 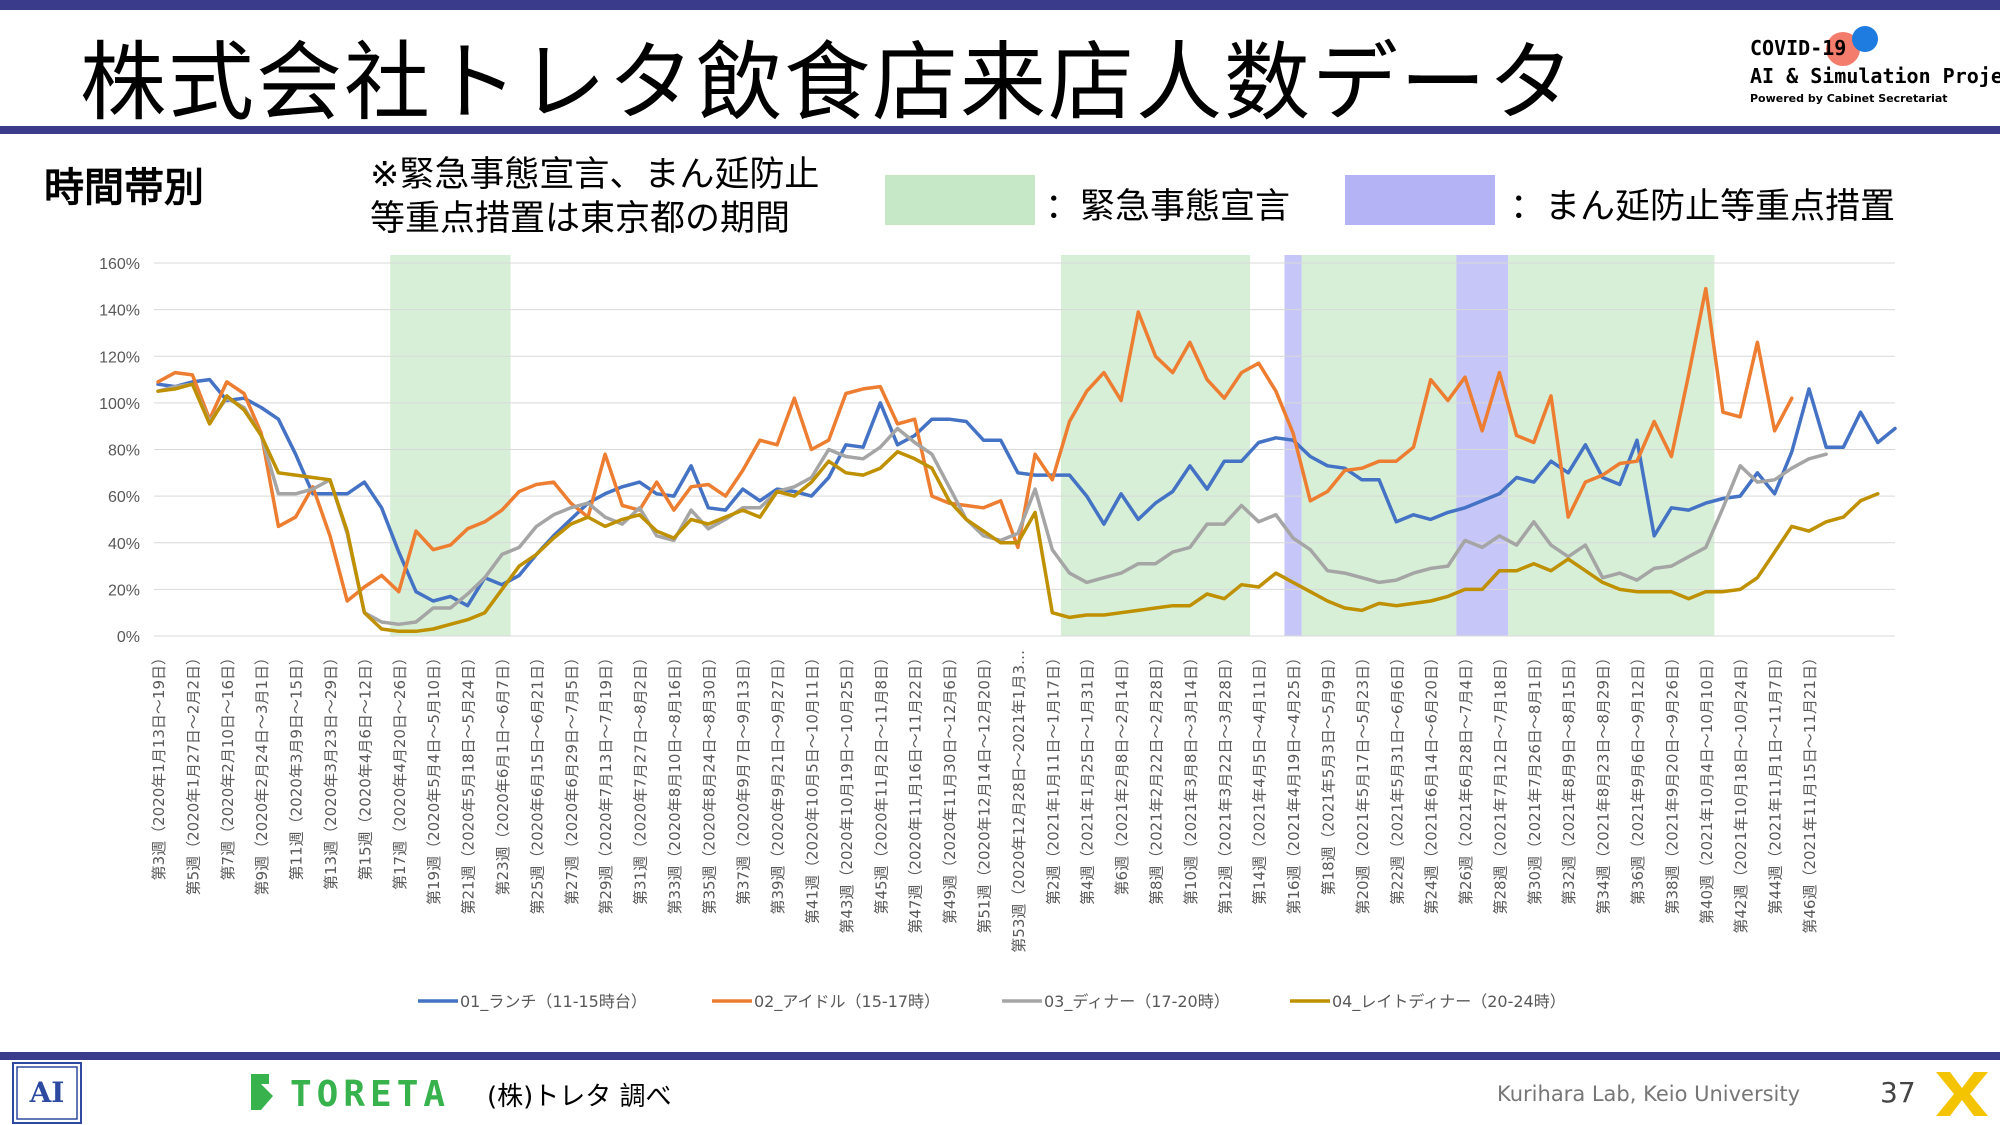 I want to click on quasi-emergency-legend-swatch, so click(x=1420, y=200).